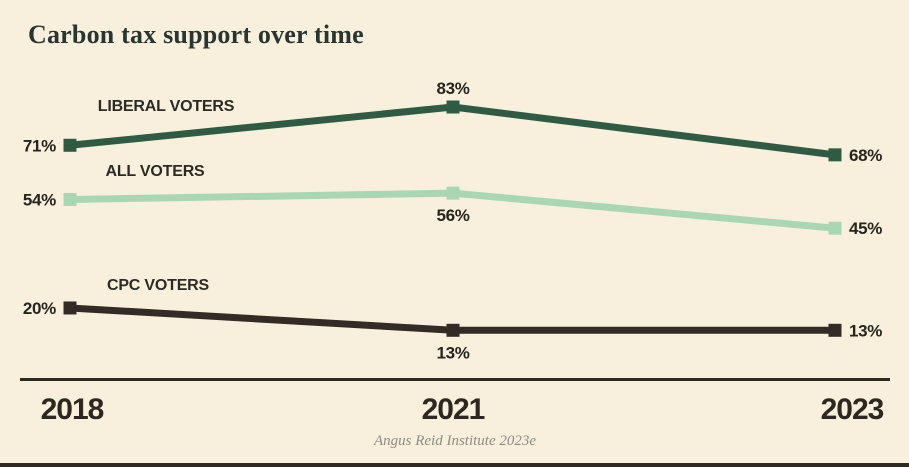  Describe the element at coordinates (39, 200) in the screenshot. I see `value-label-all-voters-2018: 54%` at that location.